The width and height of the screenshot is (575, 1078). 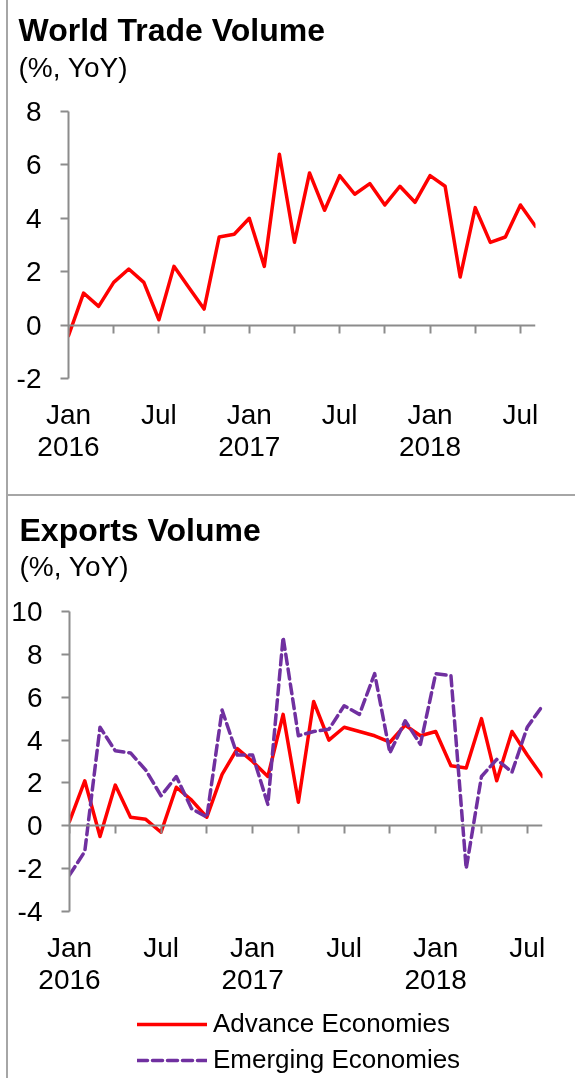 I want to click on chart-title: Exports Volume, so click(x=140, y=530).